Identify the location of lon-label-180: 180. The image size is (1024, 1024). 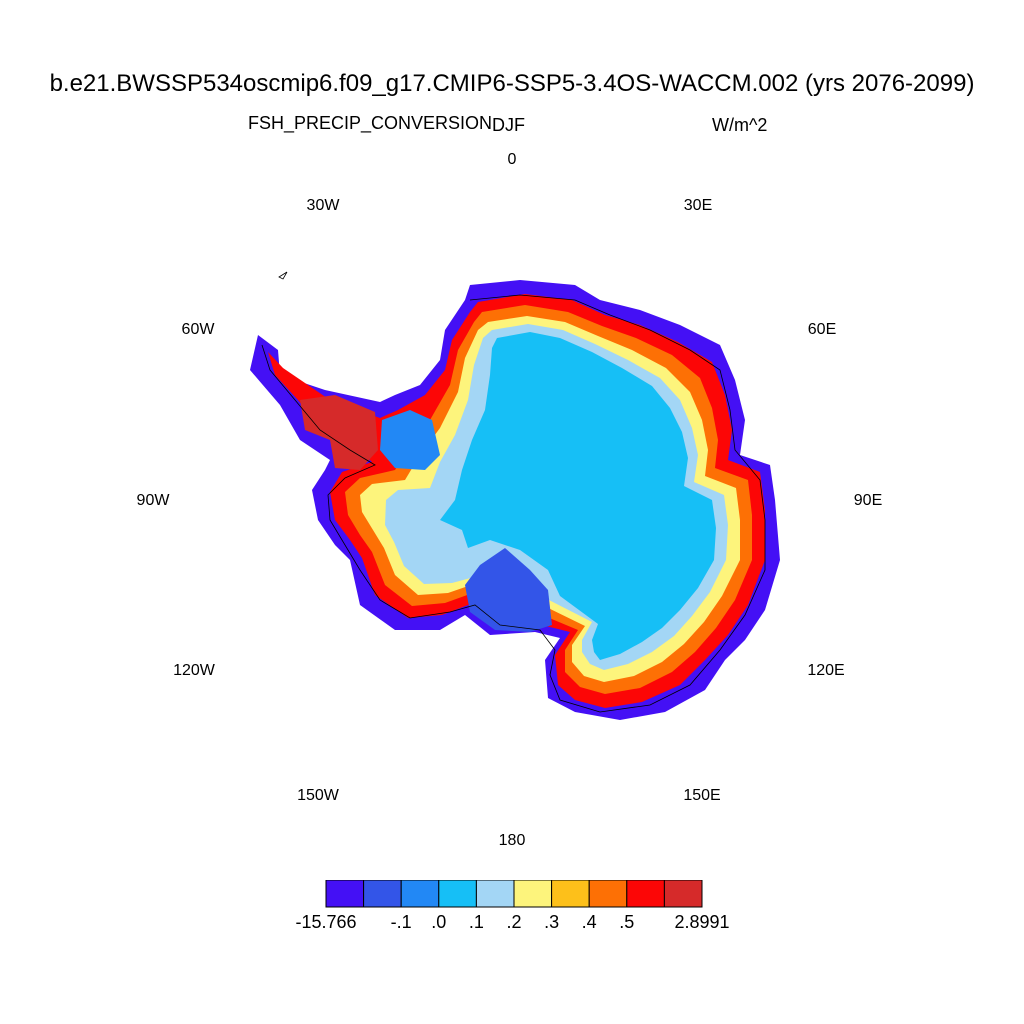
(512, 840).